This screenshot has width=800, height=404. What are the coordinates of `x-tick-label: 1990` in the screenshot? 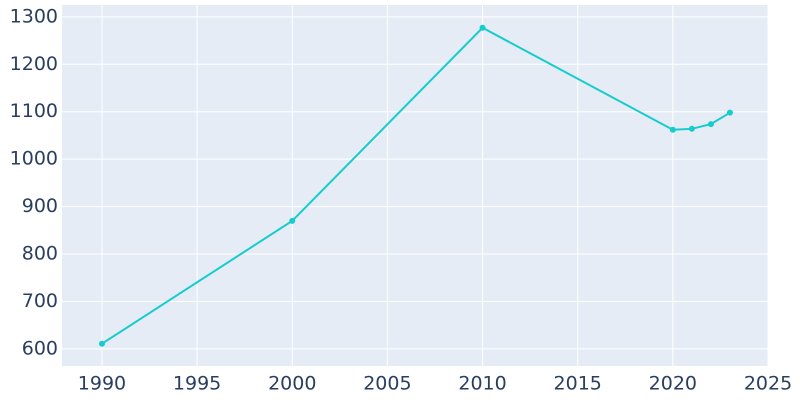 It's located at (102, 384).